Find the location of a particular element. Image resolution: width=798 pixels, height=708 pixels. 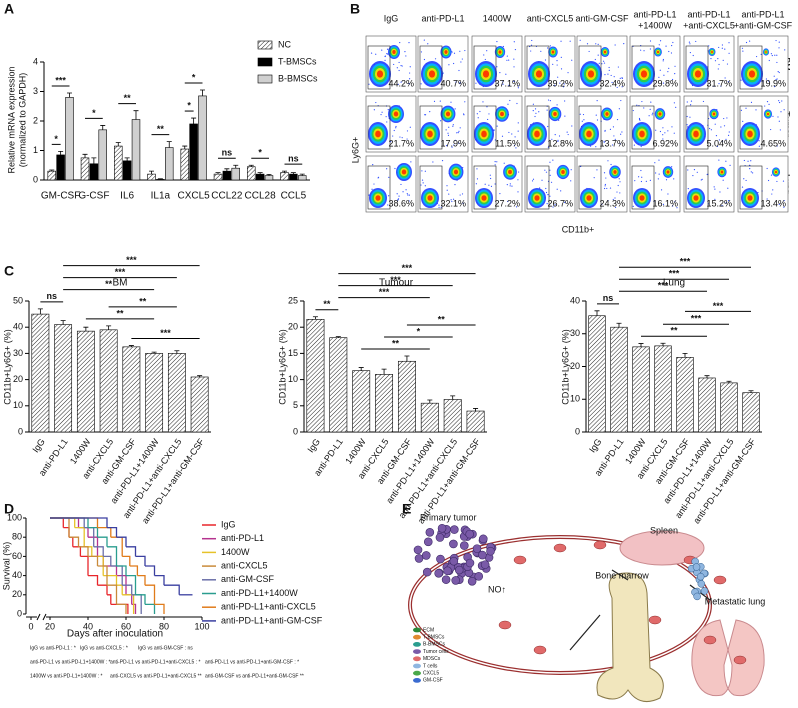

chart-title: Lung is located at coordinates (674, 283).